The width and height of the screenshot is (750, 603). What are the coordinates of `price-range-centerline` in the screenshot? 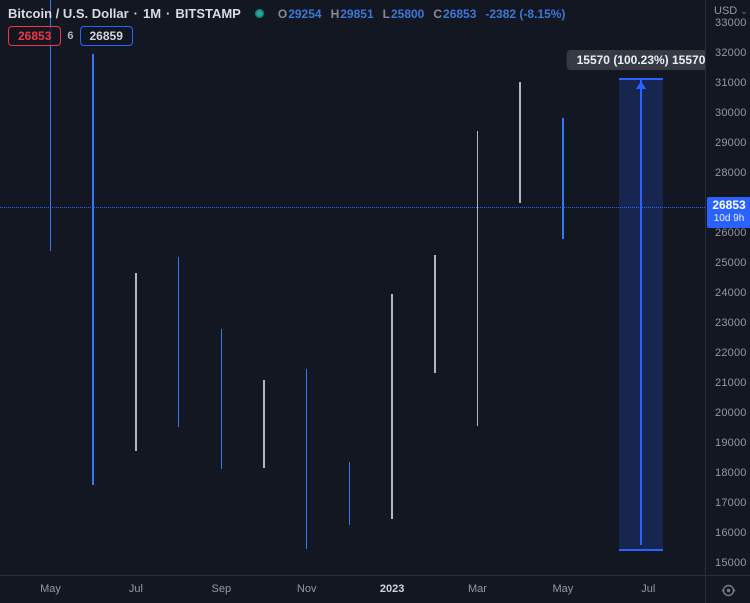 It's located at (641, 312).